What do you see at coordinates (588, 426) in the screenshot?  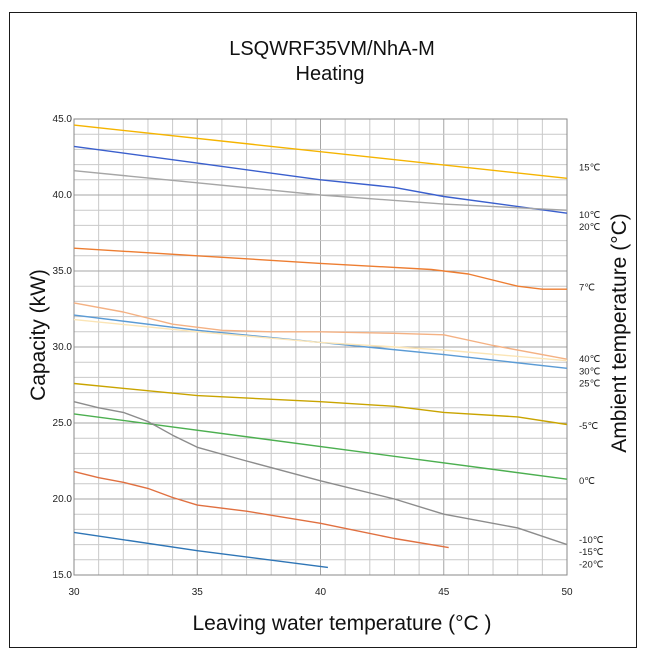 I see `ambient-label: -5℃` at bounding box center [588, 426].